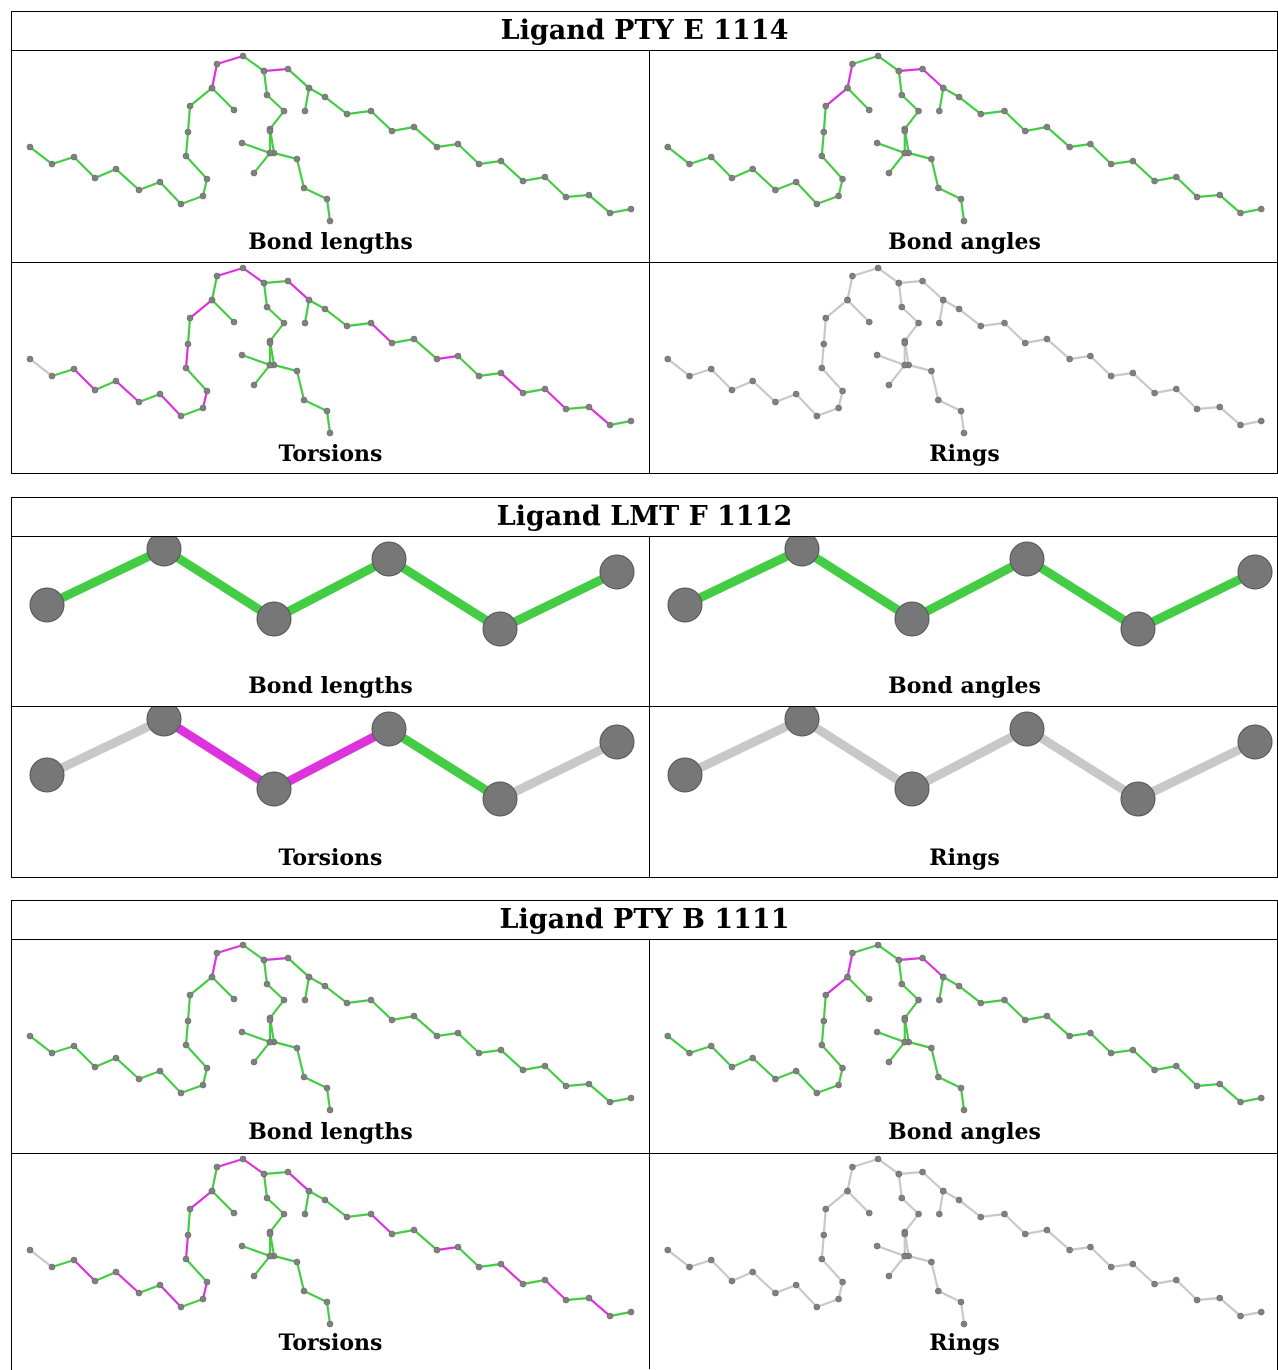 The width and height of the screenshot is (1278, 1370). Describe the element at coordinates (964, 1343) in the screenshot. I see `panel-caption: Rings` at that location.